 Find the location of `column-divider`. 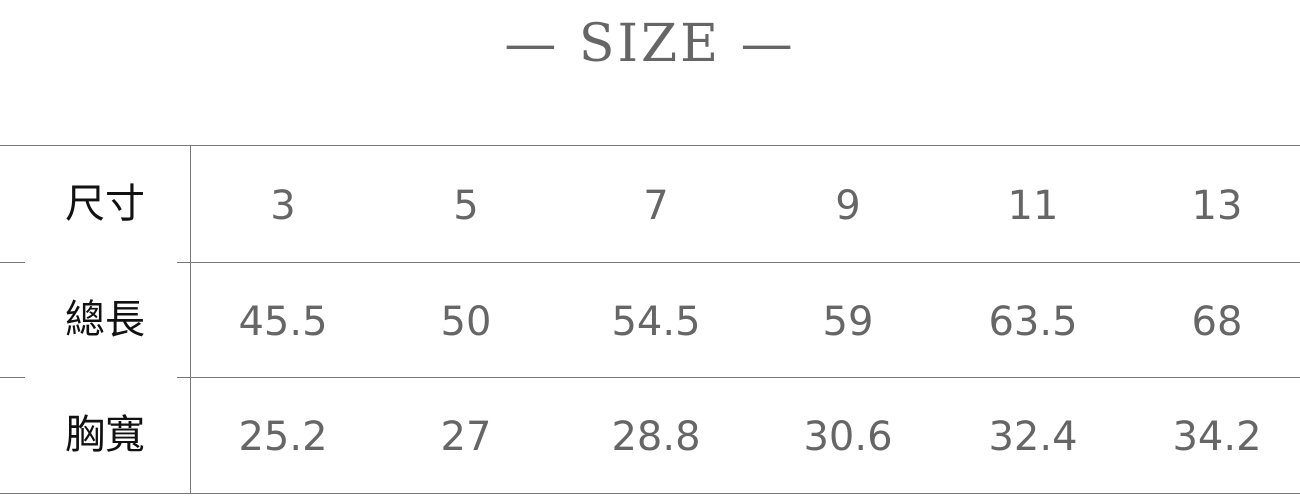

column-divider is located at coordinates (190, 319).